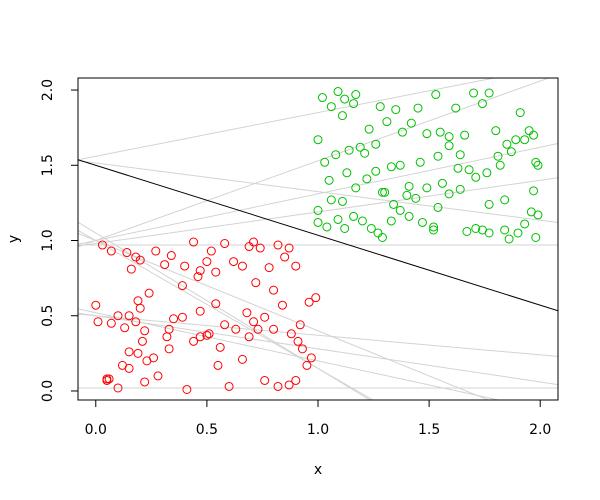 The image size is (600, 500). I want to click on y-tick-label: 2.0, so click(48, 90).